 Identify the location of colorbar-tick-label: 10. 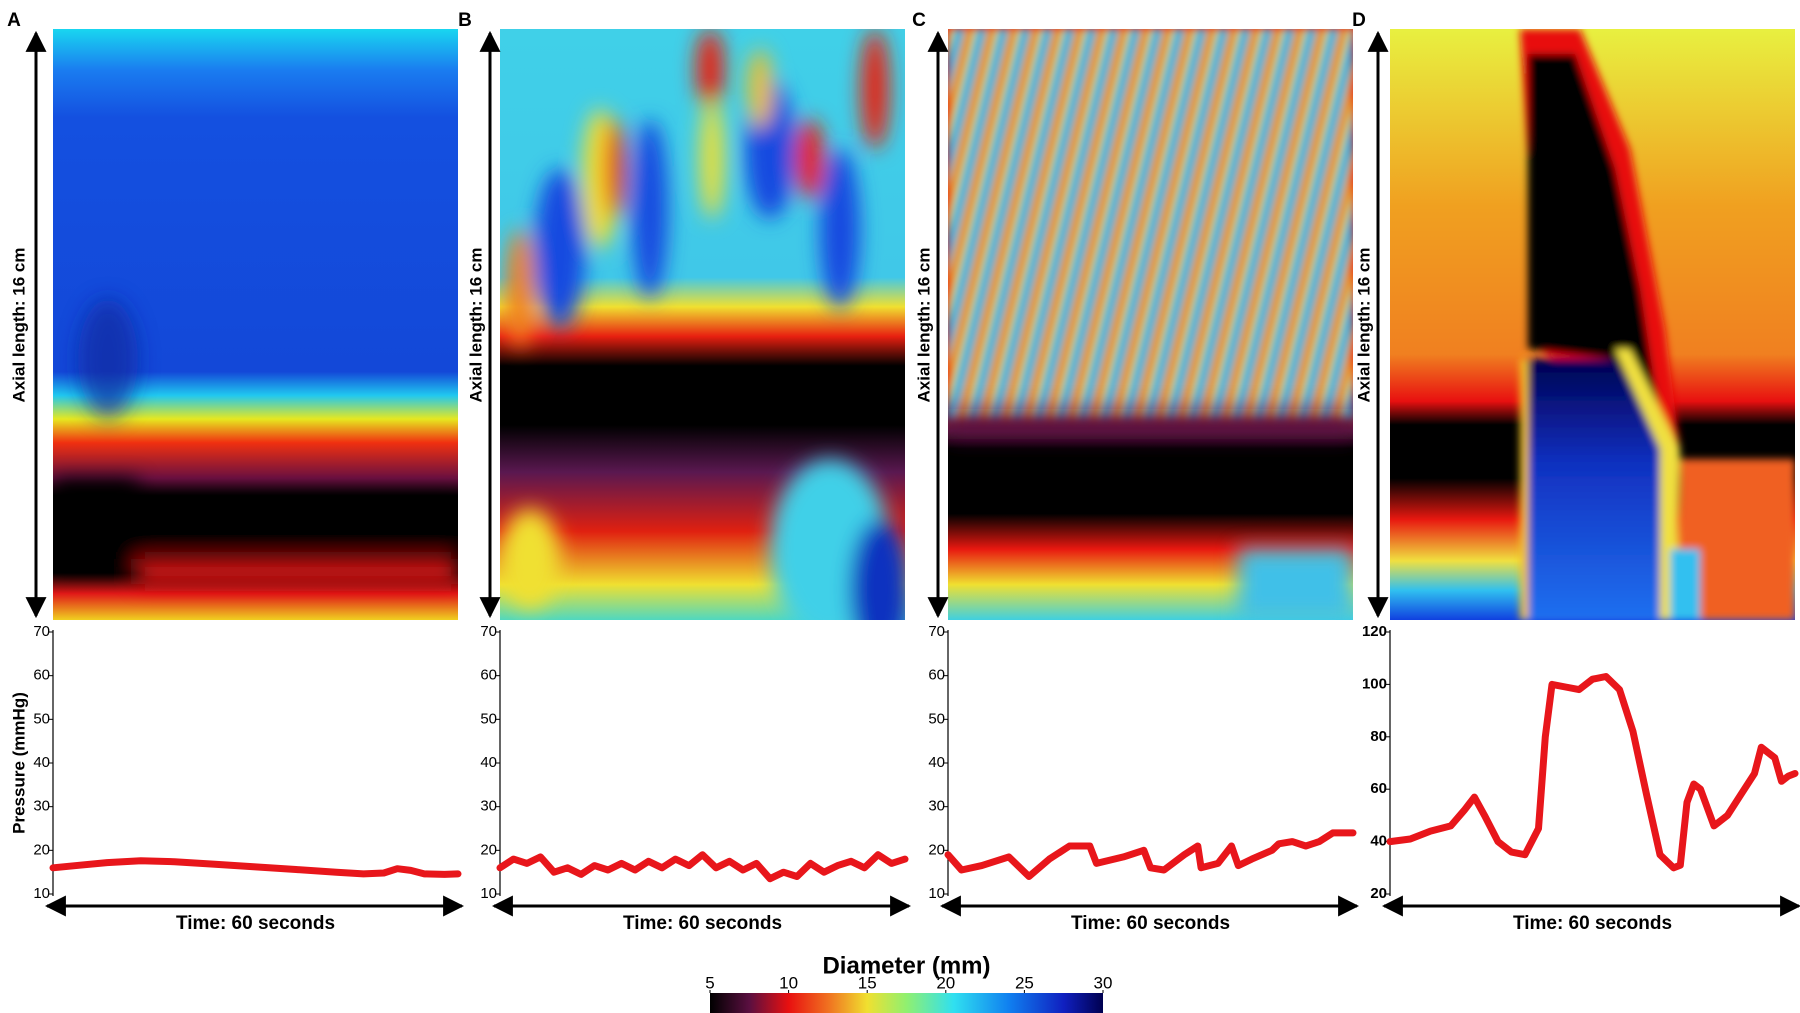
(788, 982).